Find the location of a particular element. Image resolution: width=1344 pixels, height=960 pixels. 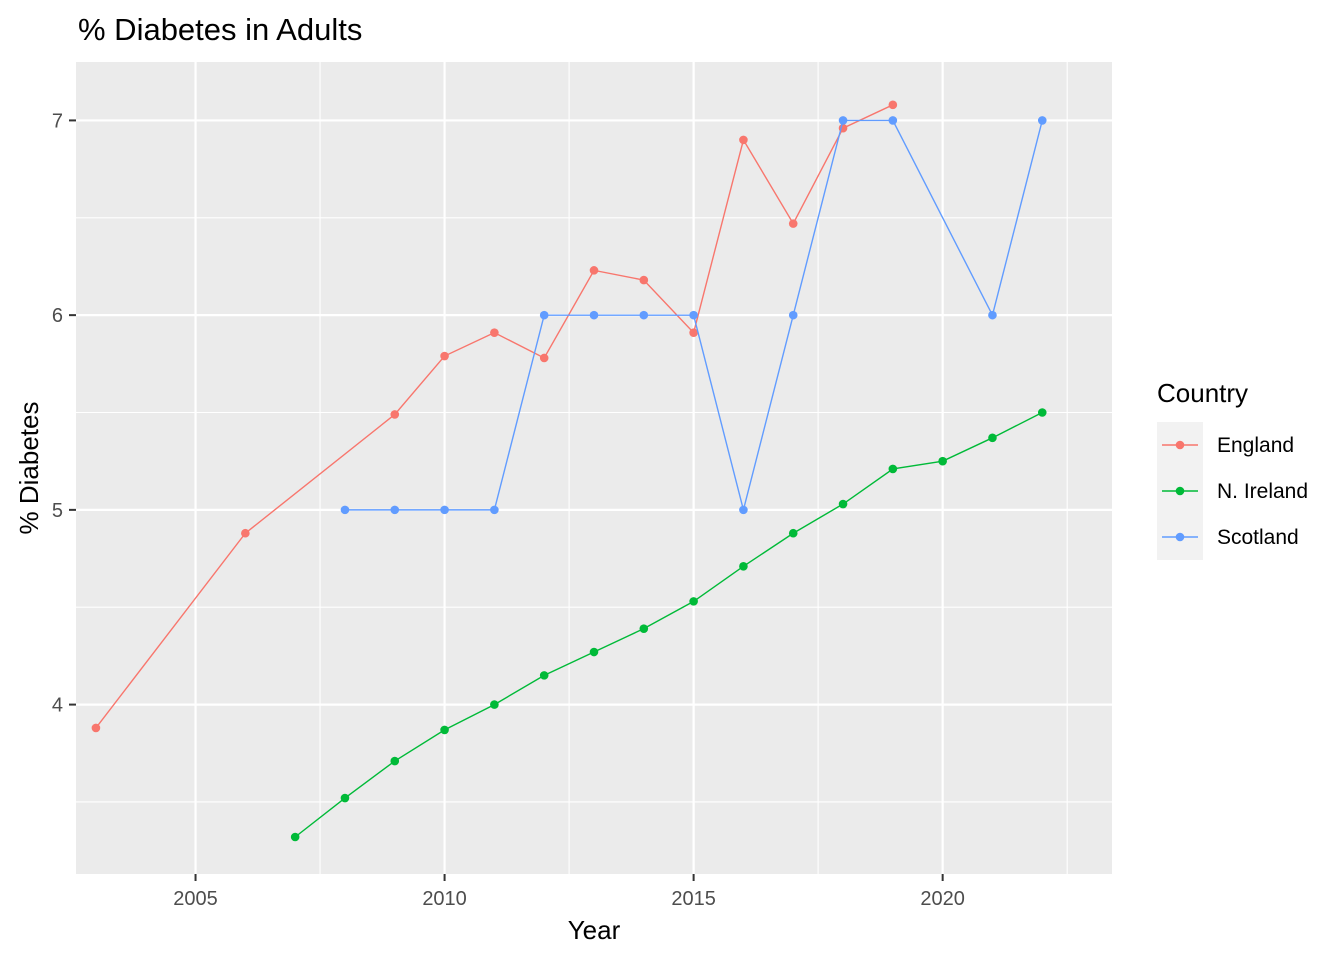

x-tick-label: 2005 is located at coordinates (195, 899).